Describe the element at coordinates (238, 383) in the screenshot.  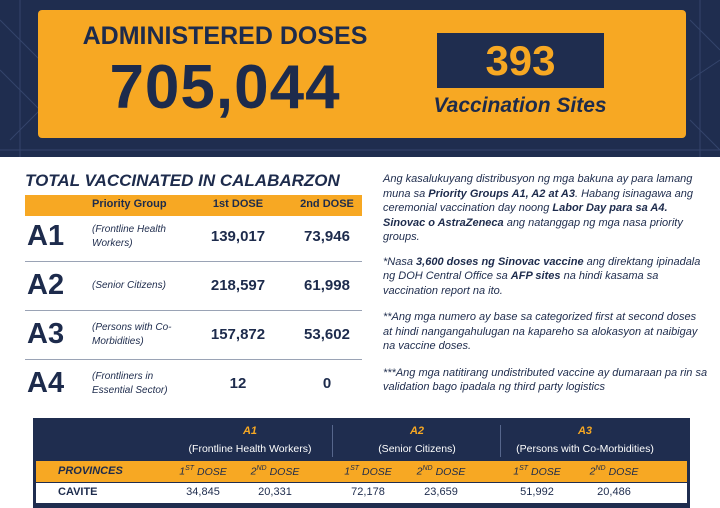
I see `dose1: 12` at that location.